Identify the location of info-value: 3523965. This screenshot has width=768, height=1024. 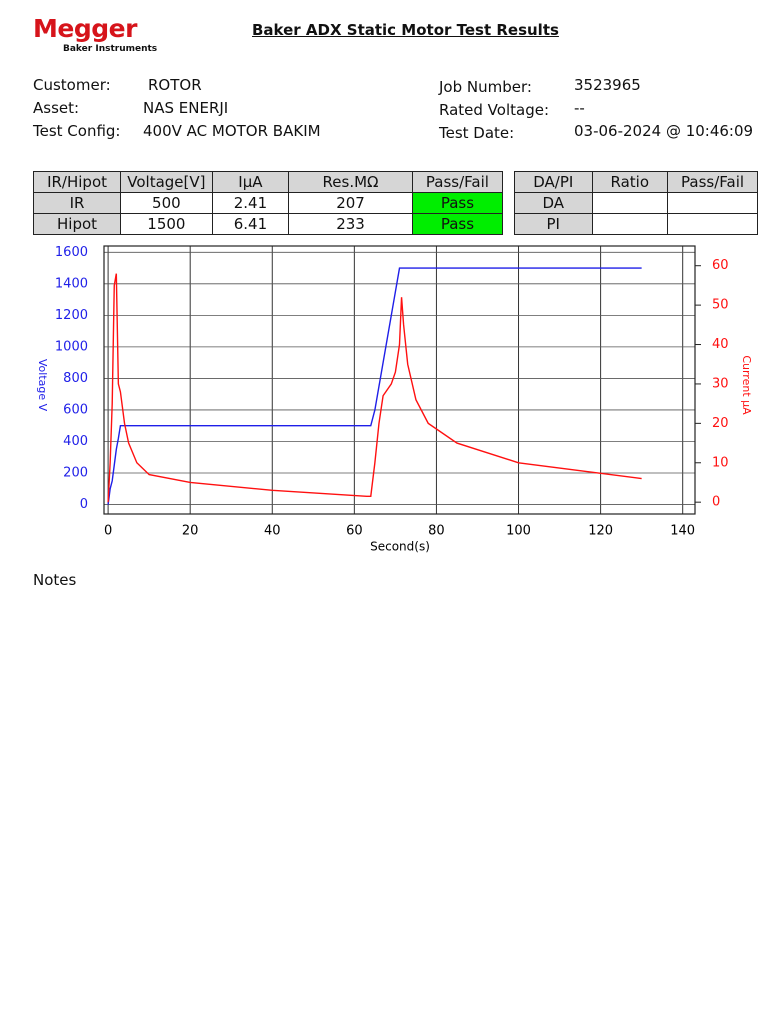
(607, 85).